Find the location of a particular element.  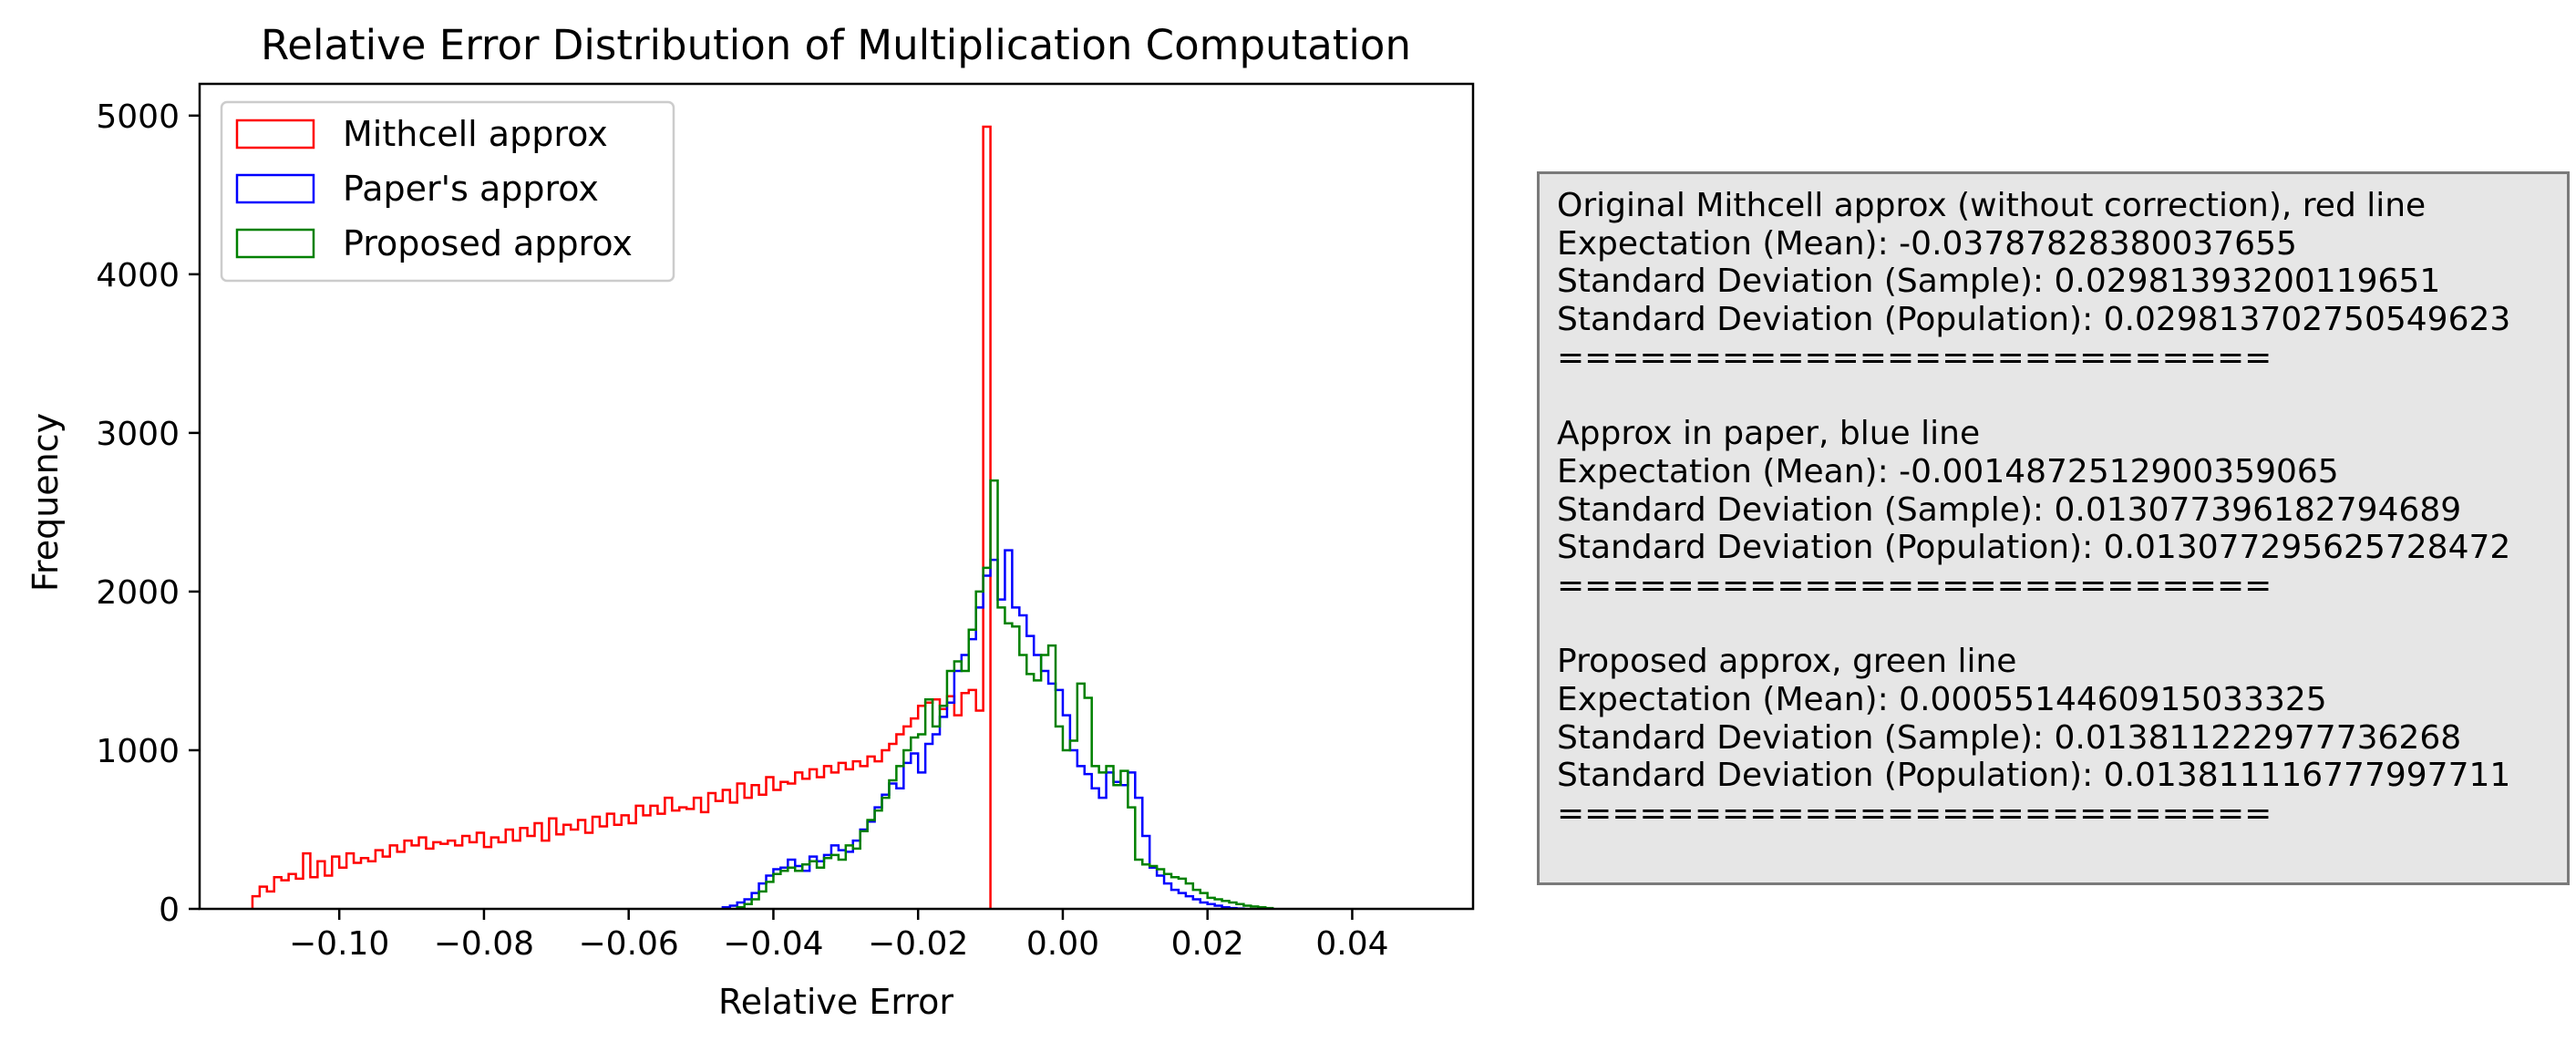

stats-line: Expectation (Mean): -0.03787828380037655 is located at coordinates (1927, 243).